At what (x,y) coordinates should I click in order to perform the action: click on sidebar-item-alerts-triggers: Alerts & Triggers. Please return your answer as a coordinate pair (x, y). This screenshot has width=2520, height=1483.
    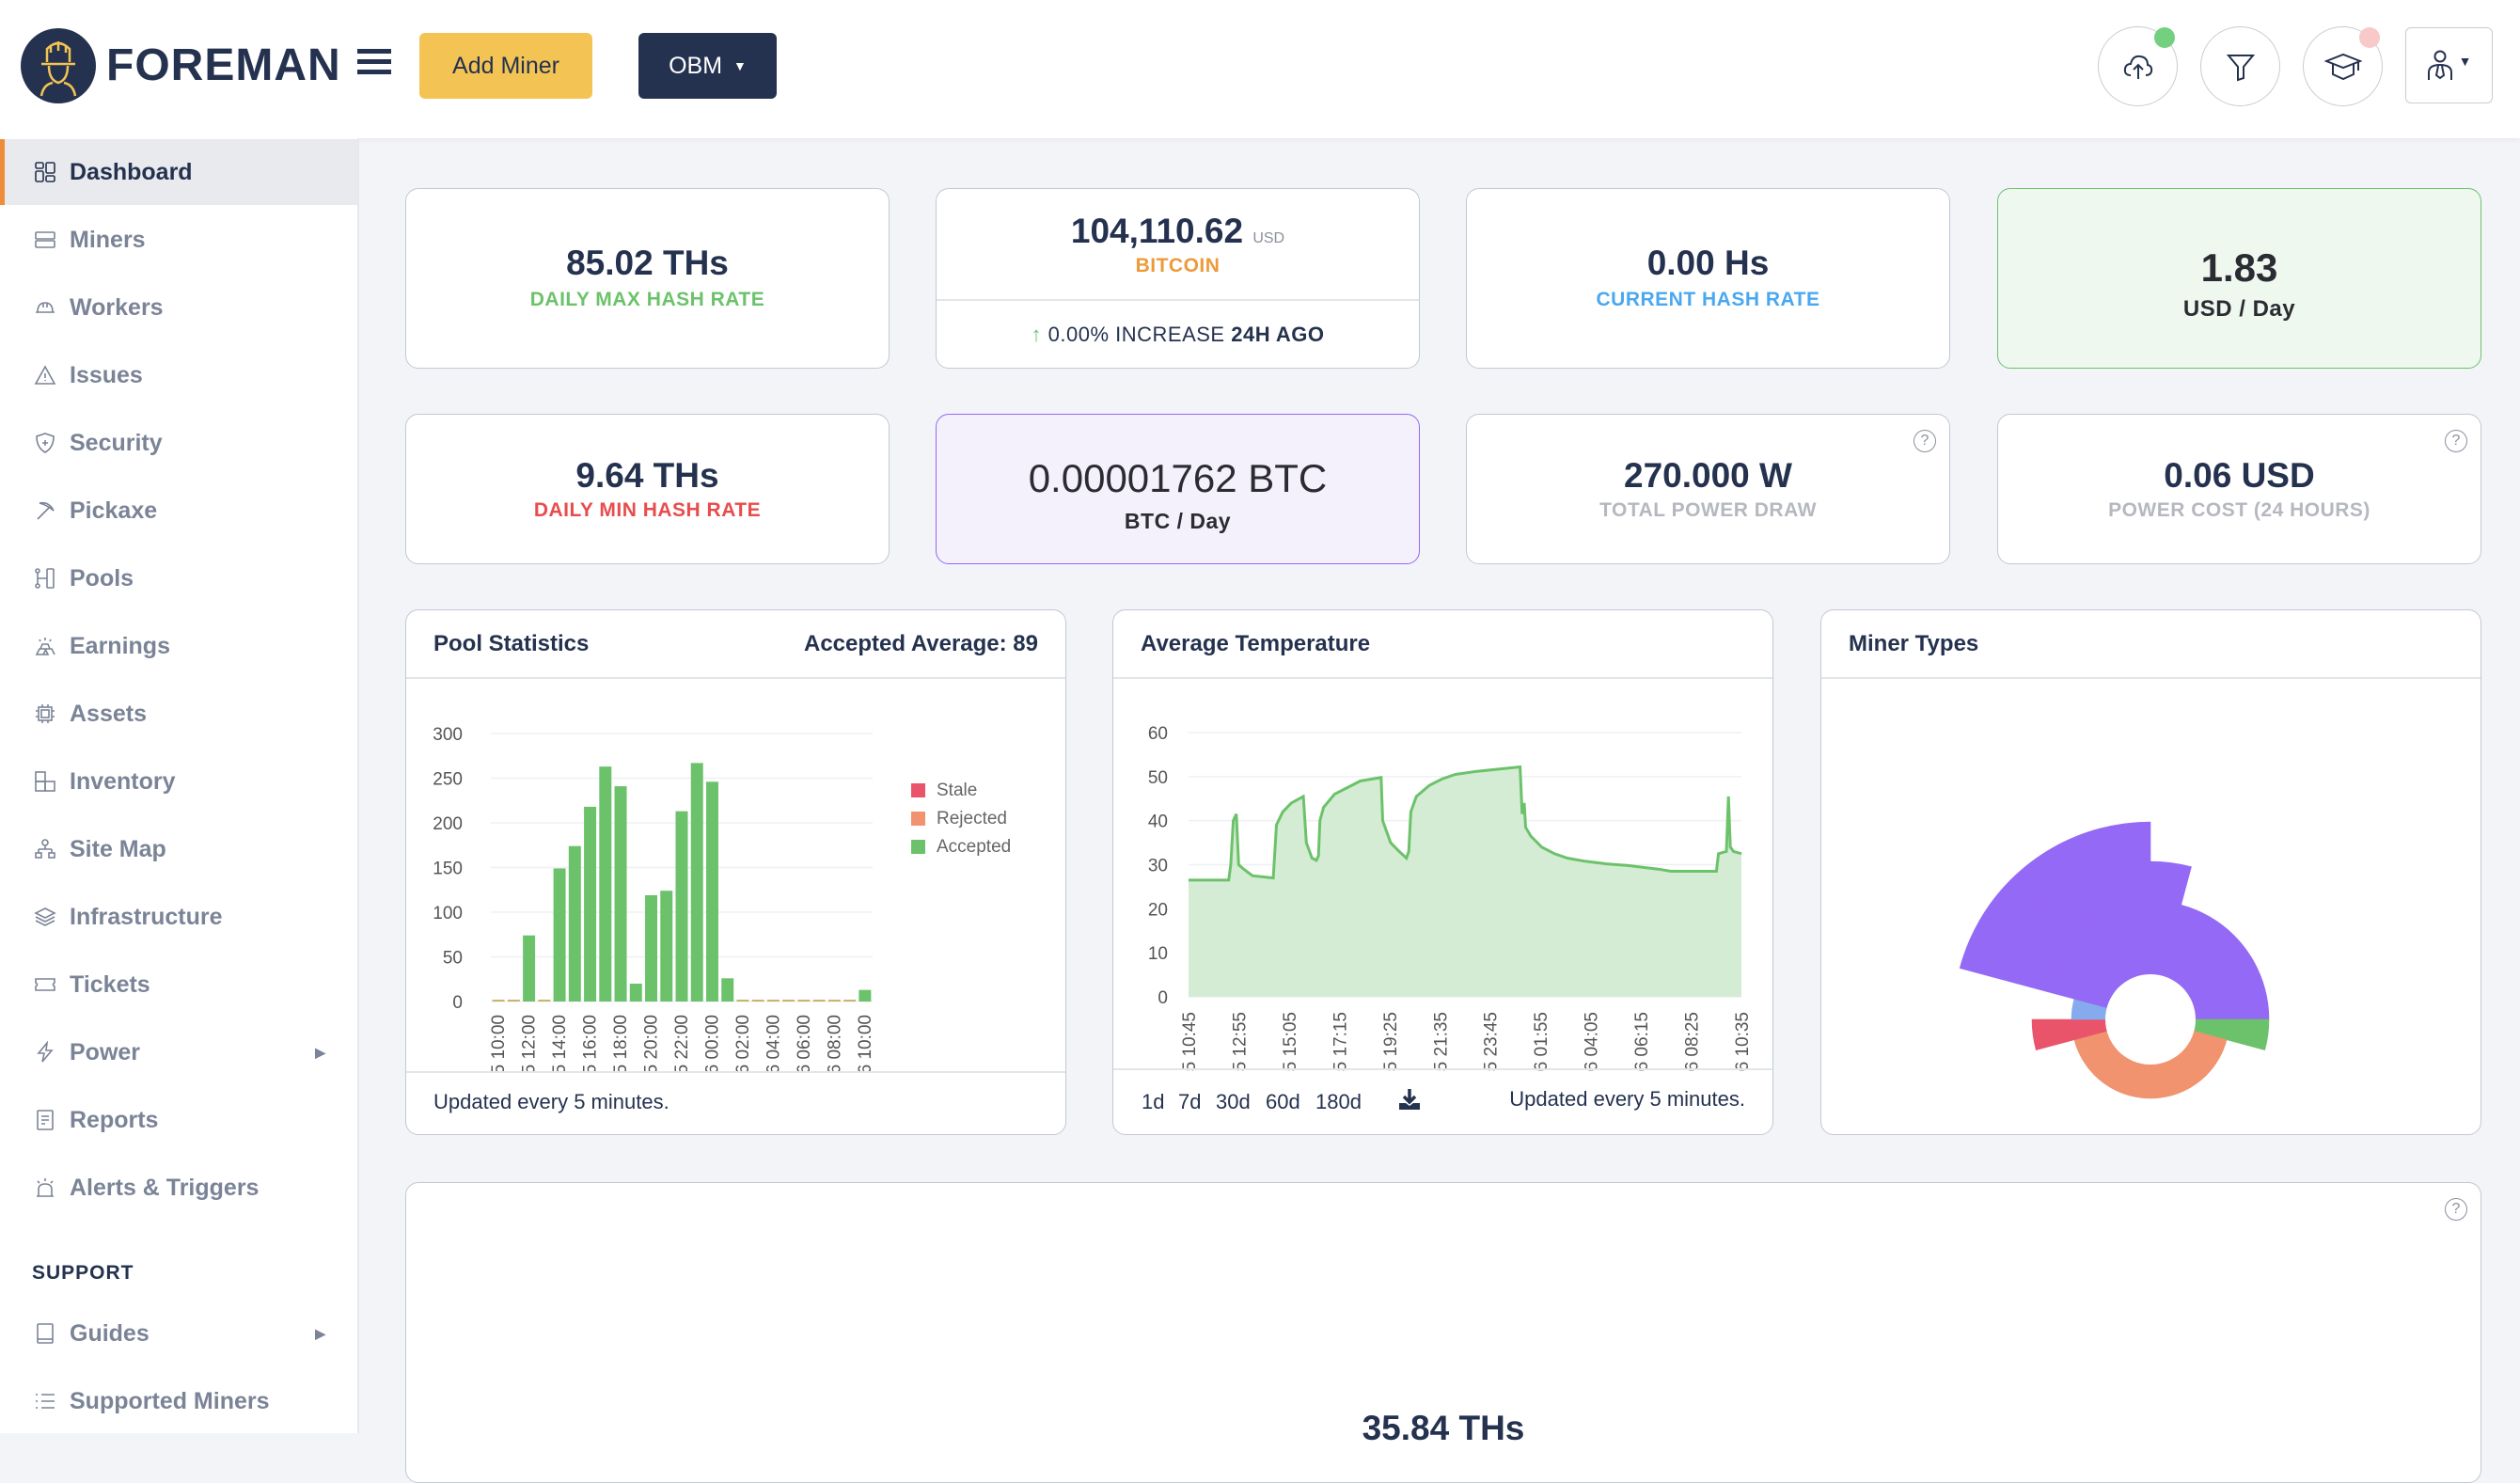
    Looking at the image, I should click on (179, 1188).